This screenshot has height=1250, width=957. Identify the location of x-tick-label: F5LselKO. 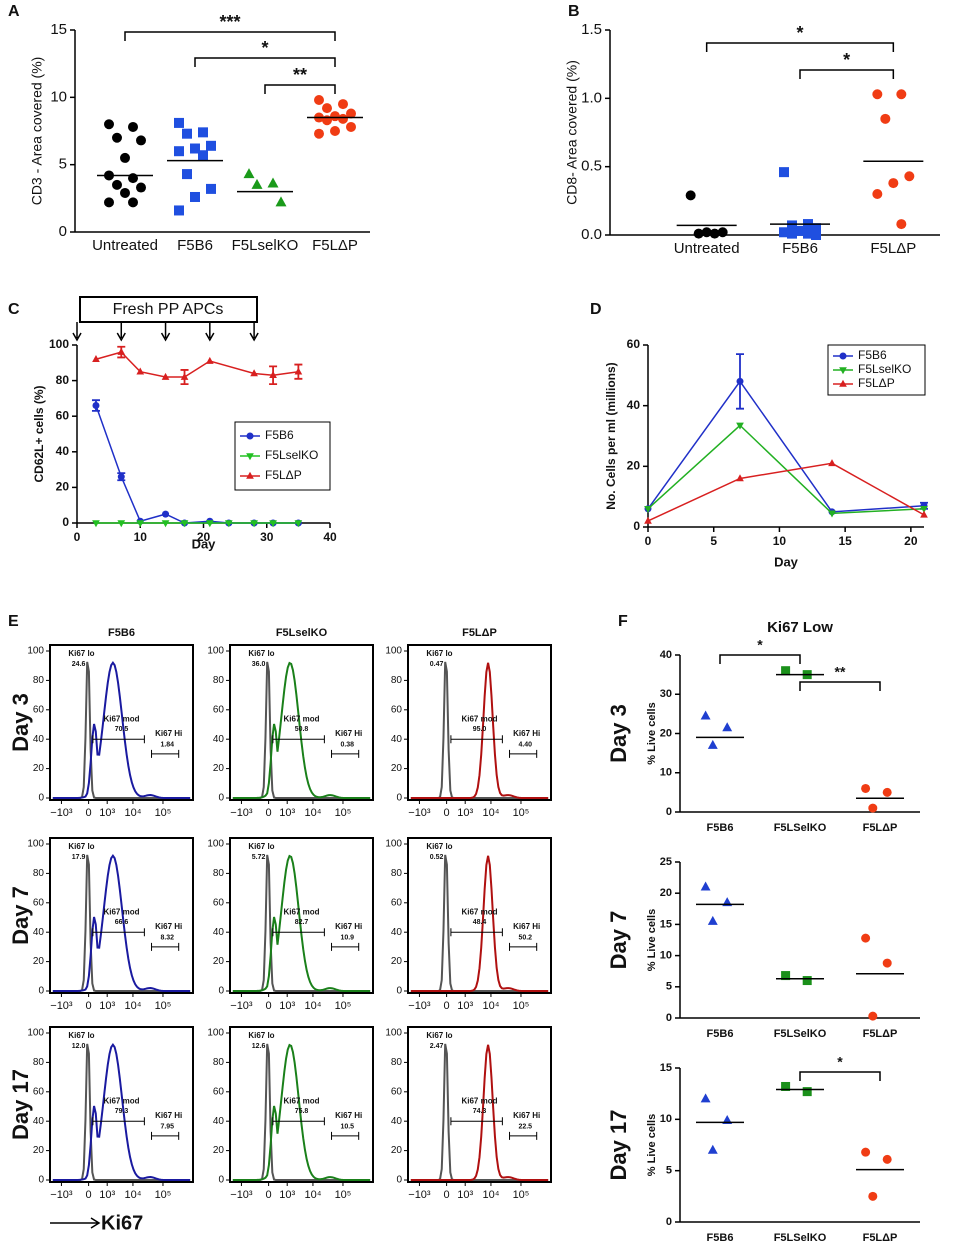
(265, 245).